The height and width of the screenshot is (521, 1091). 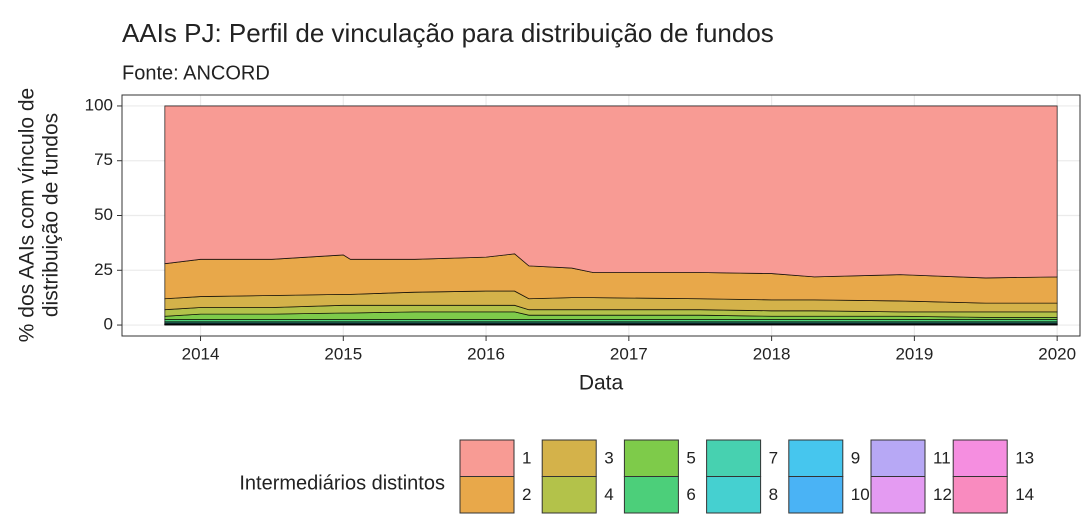 What do you see at coordinates (27, 215) in the screenshot?
I see `y-axis-label: % dos AAIs com vínculo de` at bounding box center [27, 215].